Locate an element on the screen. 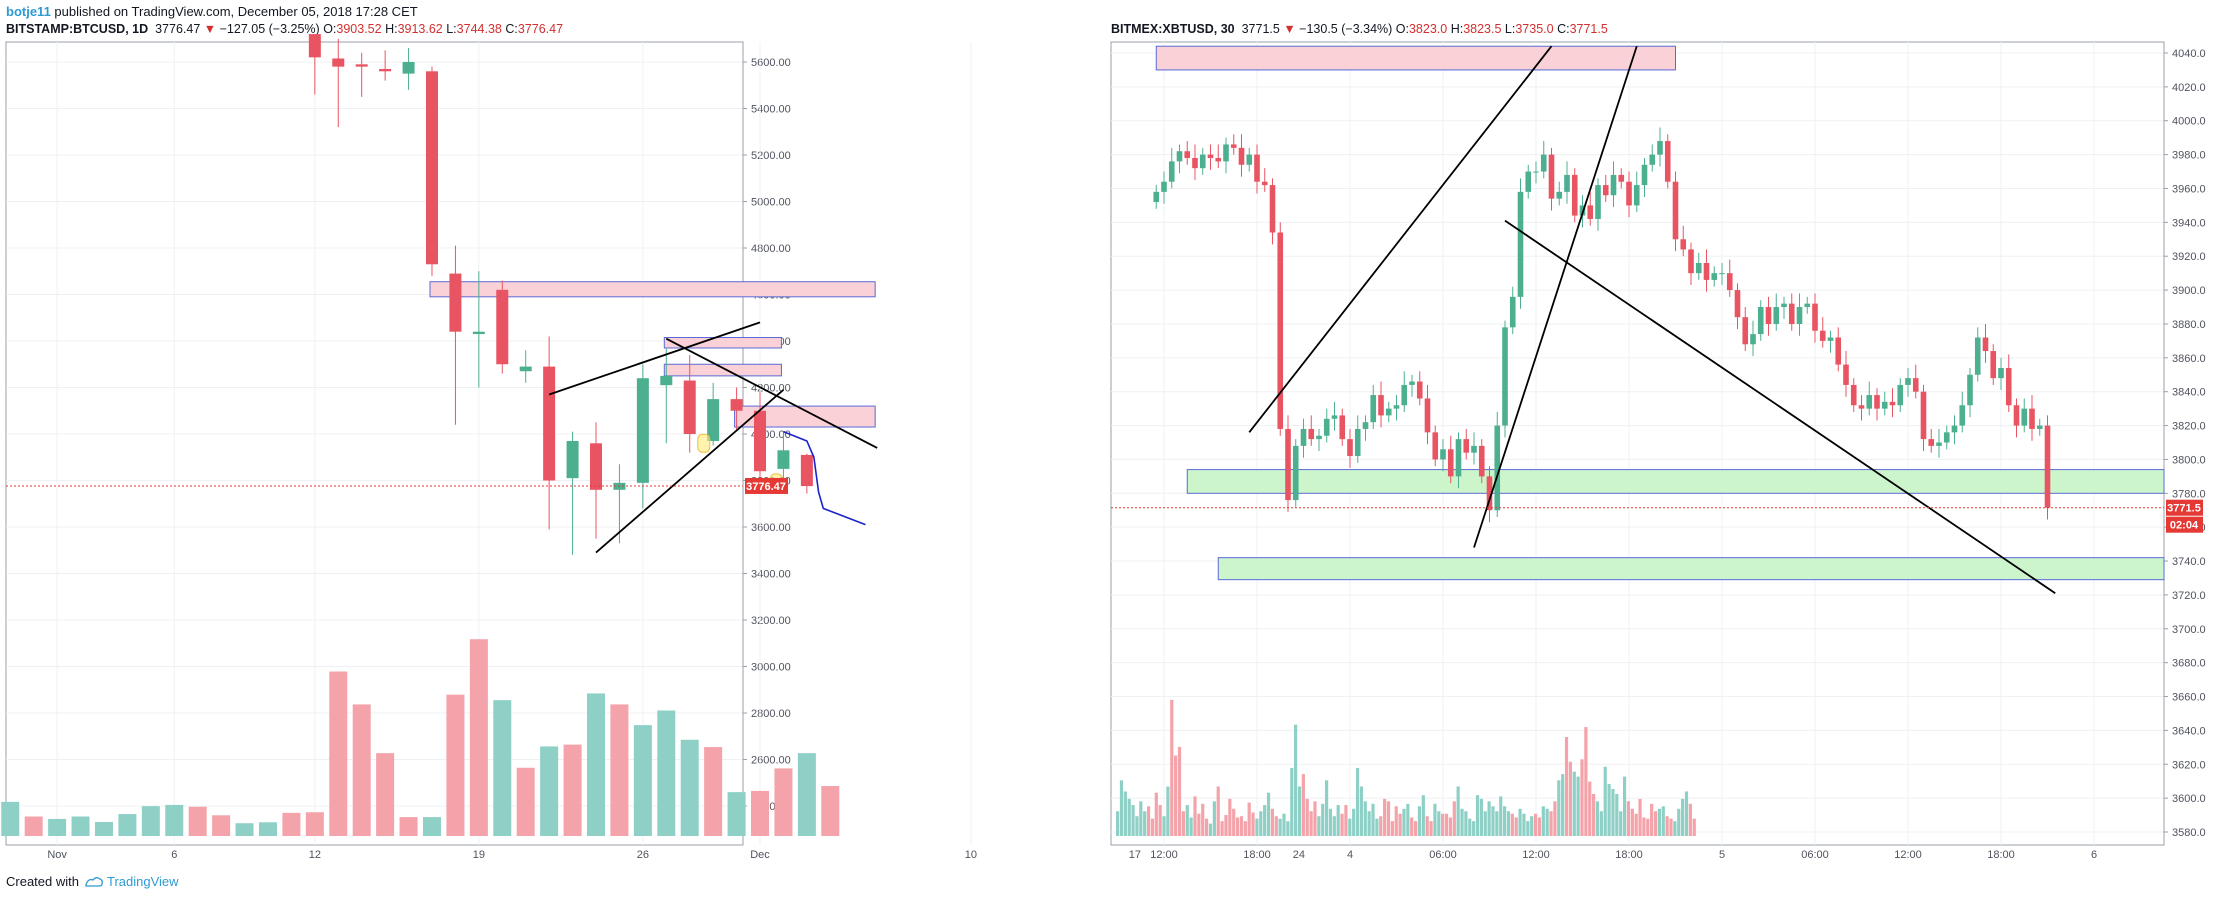 The image size is (2217, 899). right-trend-line is located at coordinates (1400, 239).